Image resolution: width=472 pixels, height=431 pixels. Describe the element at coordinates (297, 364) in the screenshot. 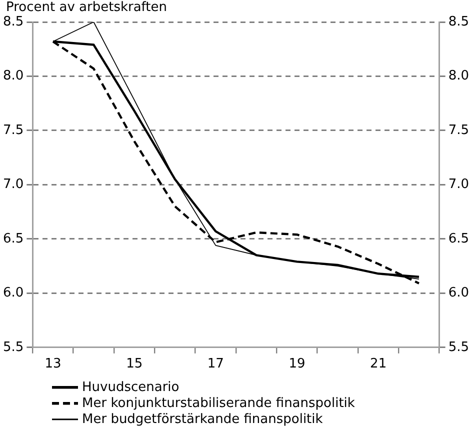

I see `x-tick-label: 19` at that location.